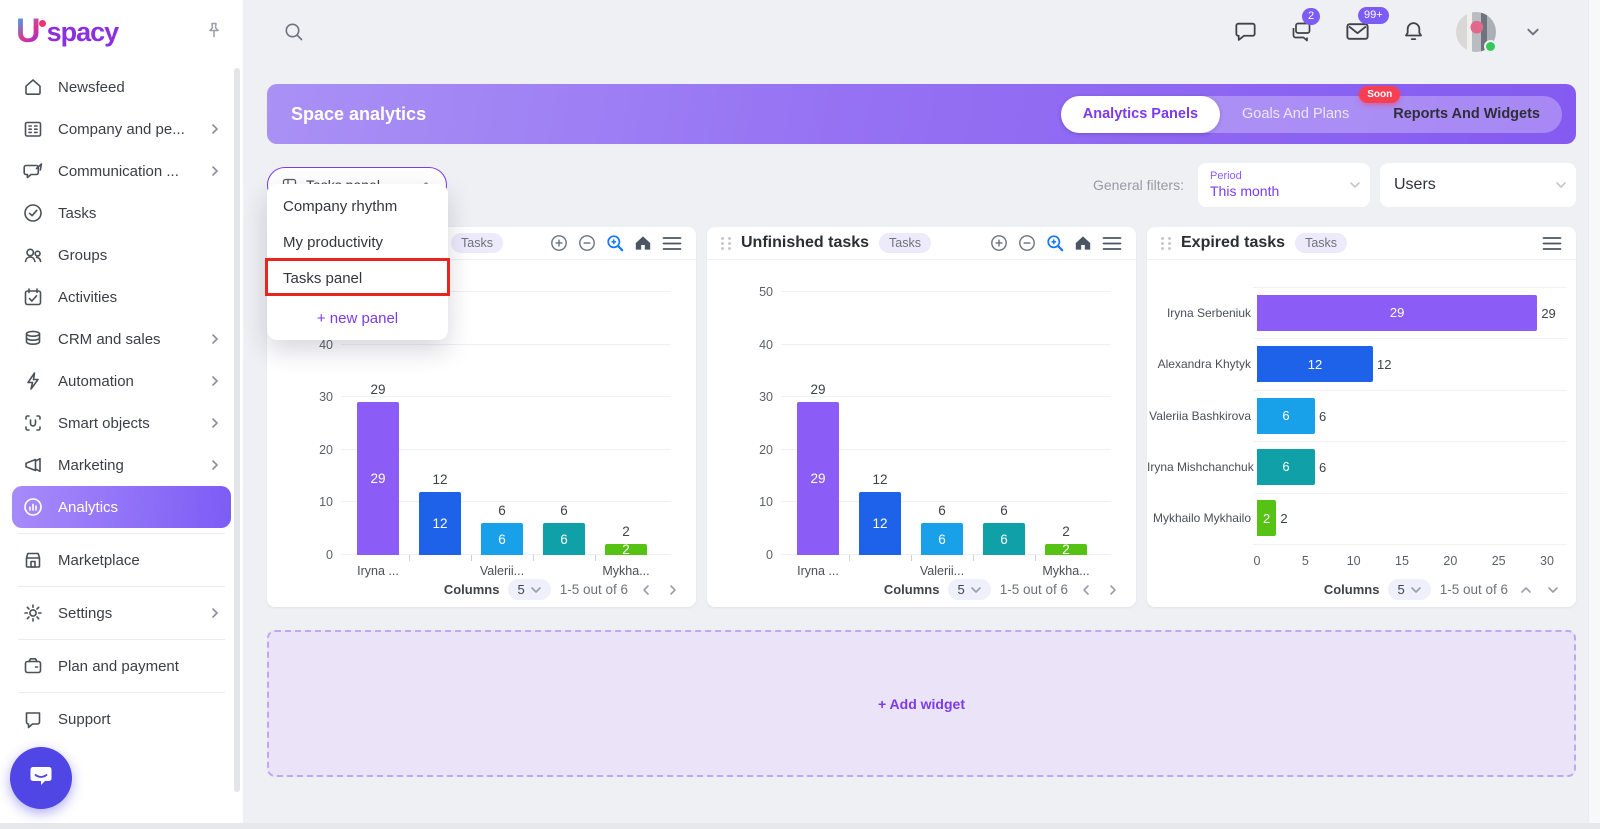 The width and height of the screenshot is (1600, 829). I want to click on newsfeed-icon, so click(33, 87).